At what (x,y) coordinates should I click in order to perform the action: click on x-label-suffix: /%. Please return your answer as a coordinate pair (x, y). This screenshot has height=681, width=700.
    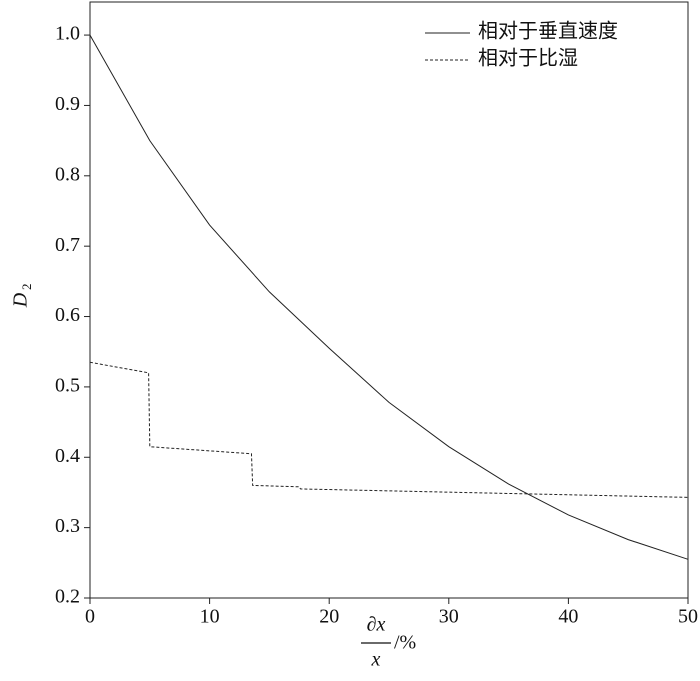
    Looking at the image, I should click on (405, 643).